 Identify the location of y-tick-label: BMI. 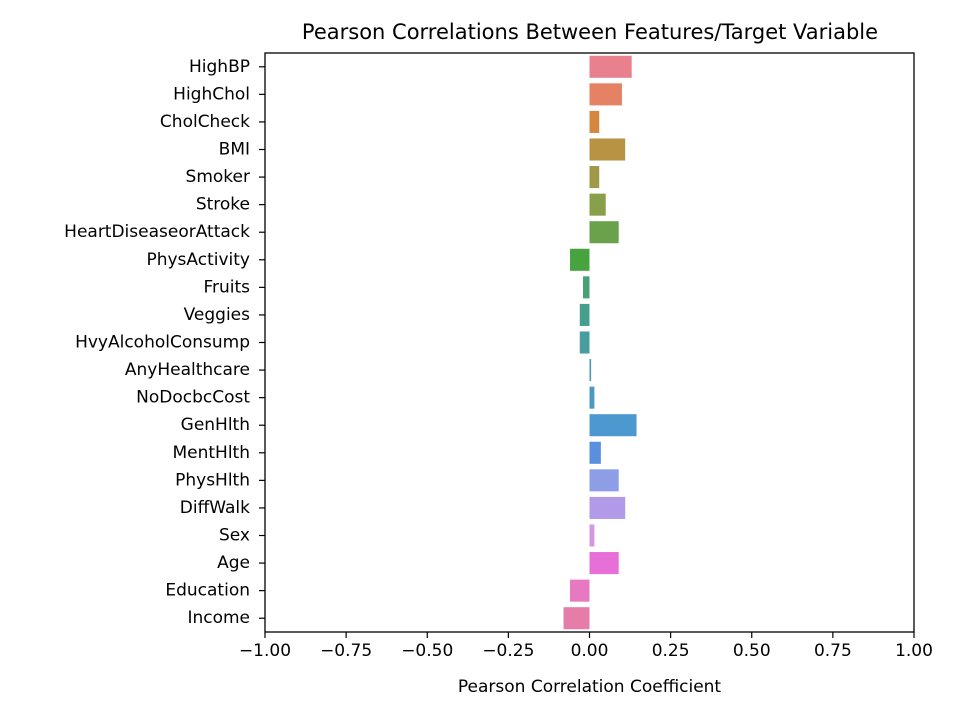
(234, 150).